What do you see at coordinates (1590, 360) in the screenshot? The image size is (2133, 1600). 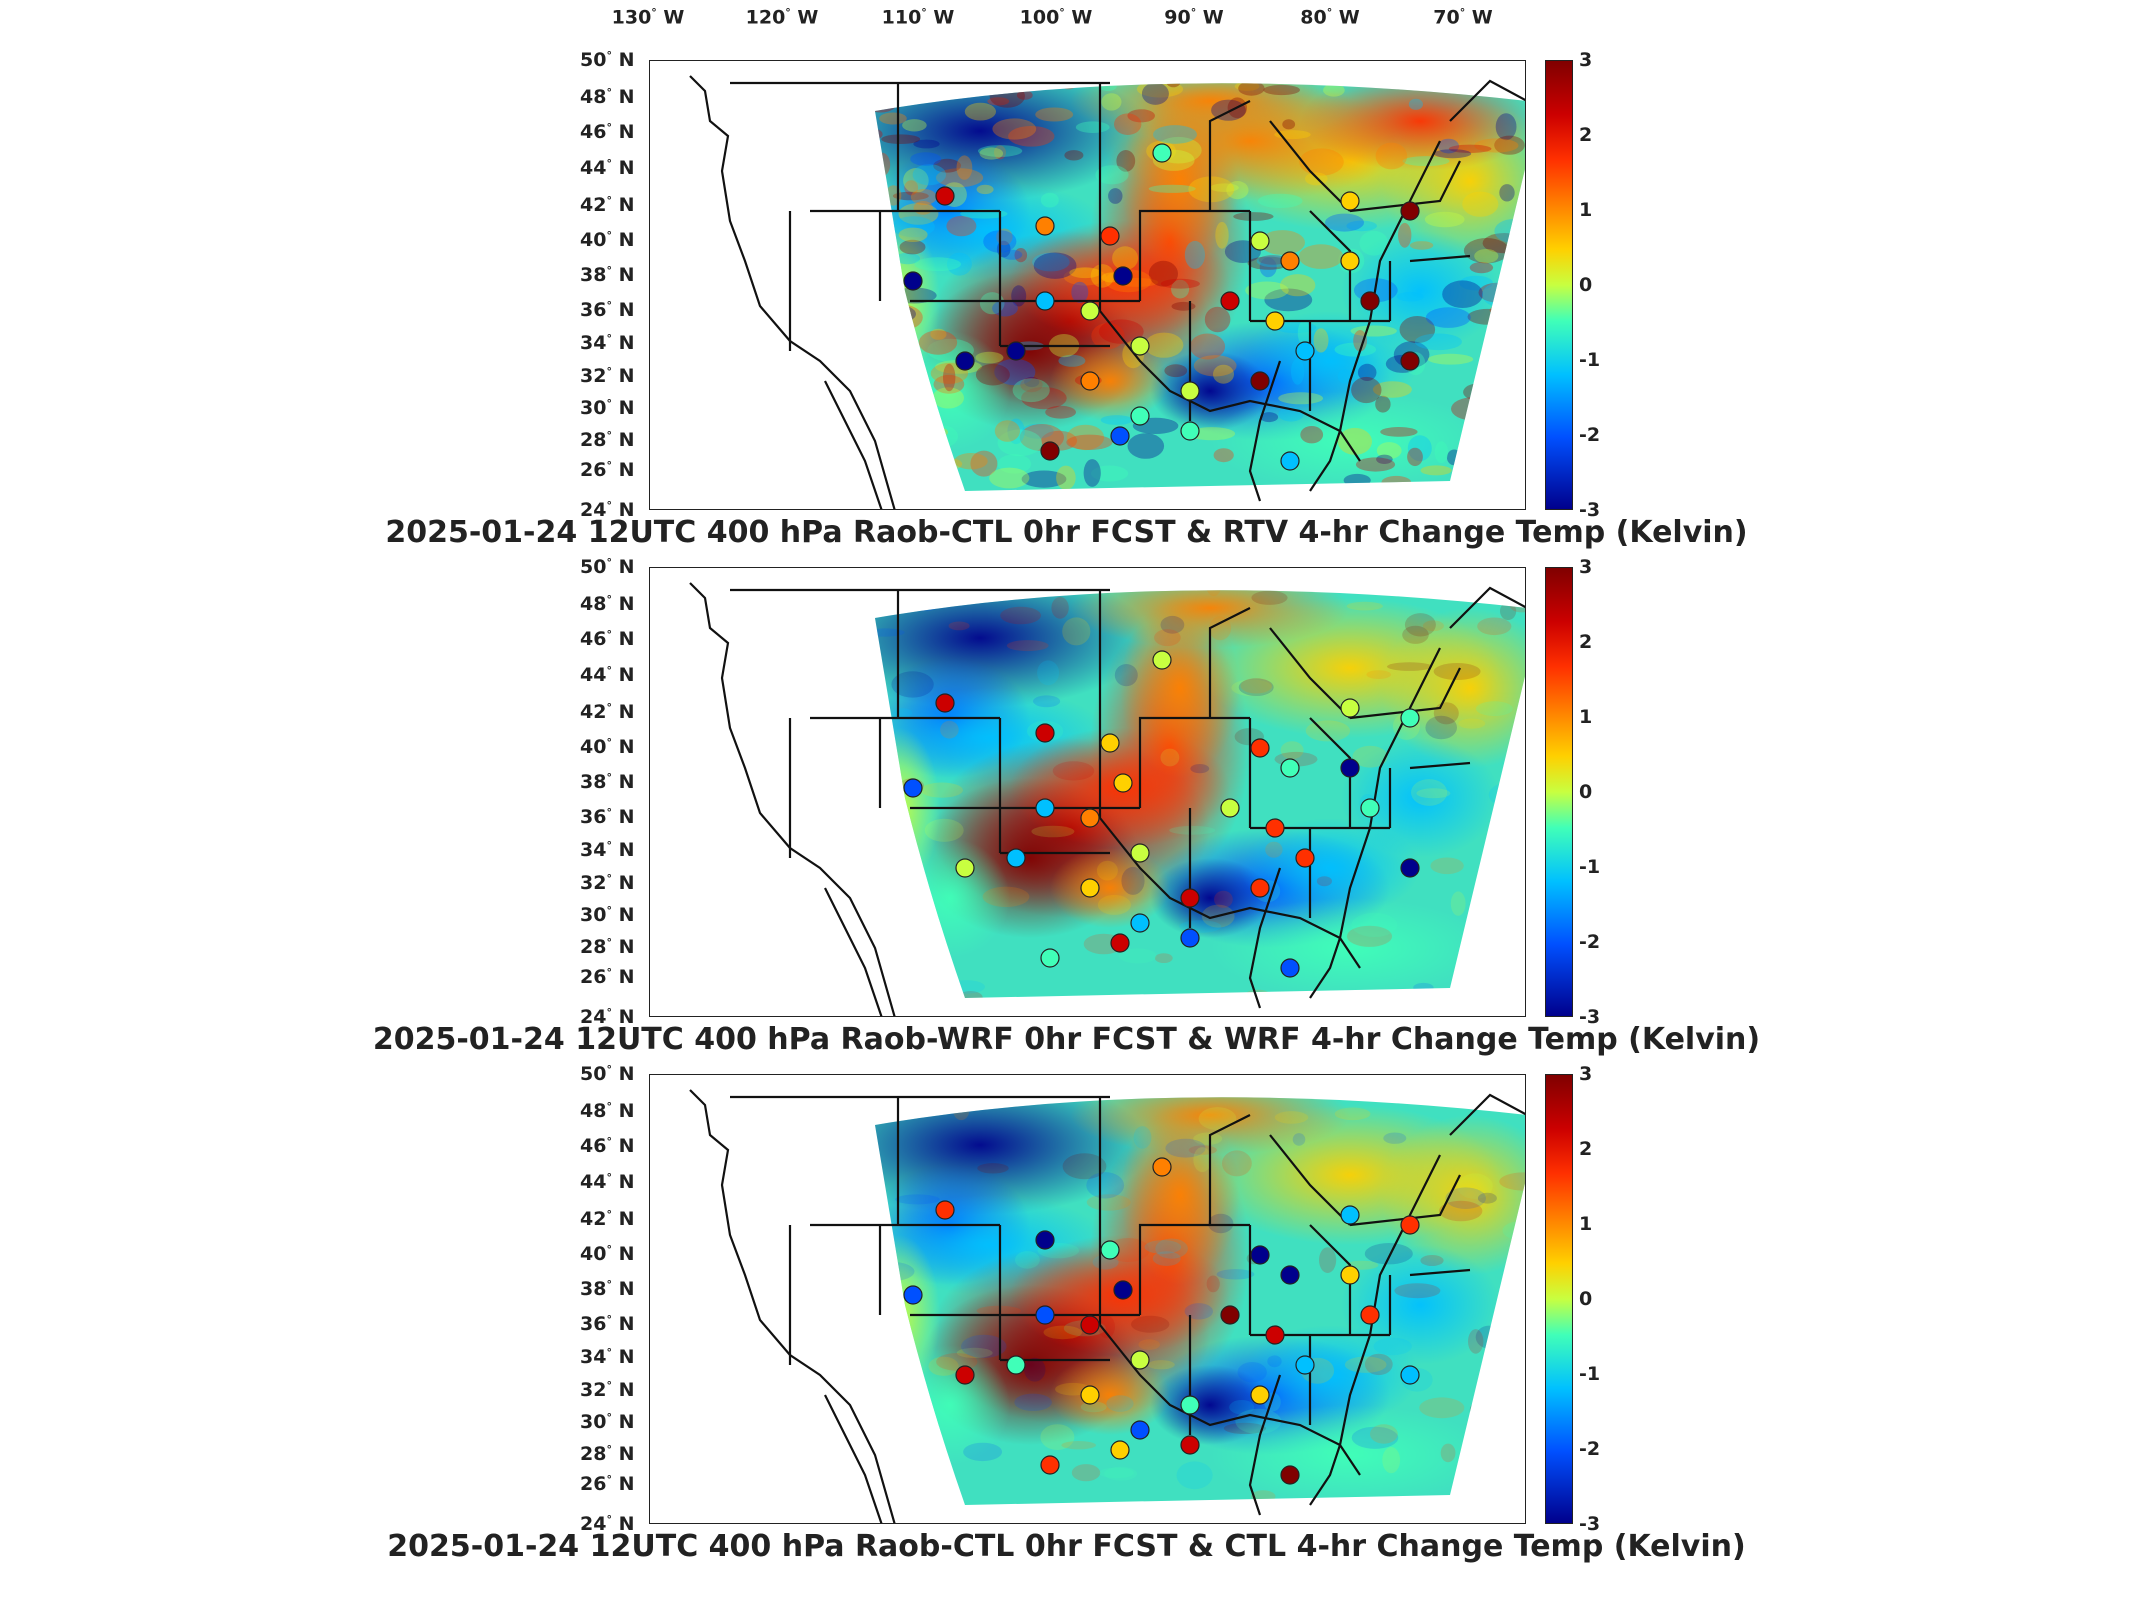 I see `colorbar-tick-label: -1` at bounding box center [1590, 360].